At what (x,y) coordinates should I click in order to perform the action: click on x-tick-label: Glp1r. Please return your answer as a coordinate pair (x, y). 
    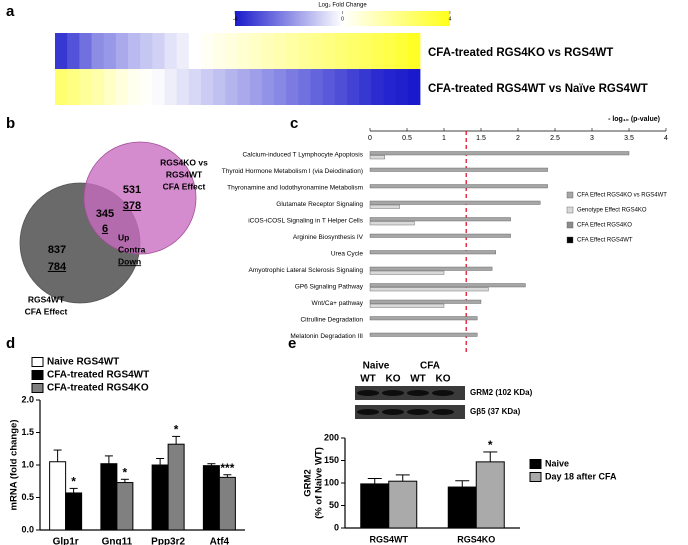
    Looking at the image, I should click on (66, 541).